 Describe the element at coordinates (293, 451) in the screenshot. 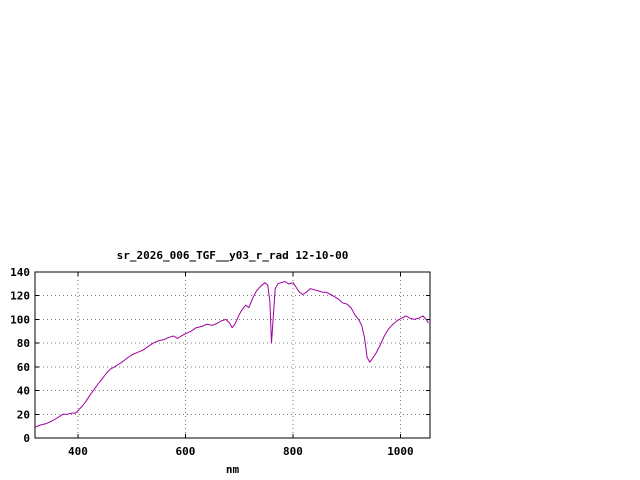

I see `x-tick-label: 800` at that location.